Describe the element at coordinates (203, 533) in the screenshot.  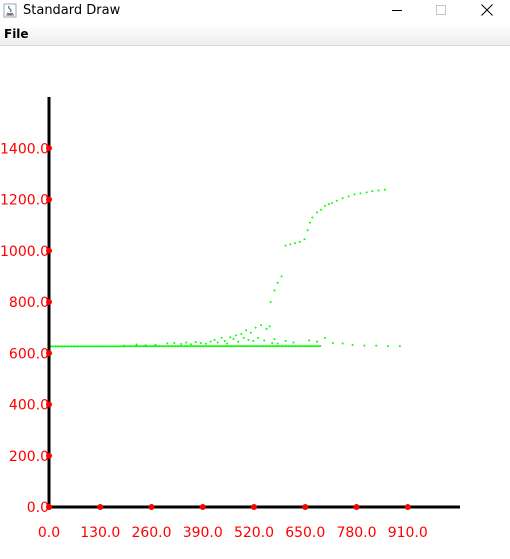
I see `x-tick-label: 390.0` at that location.